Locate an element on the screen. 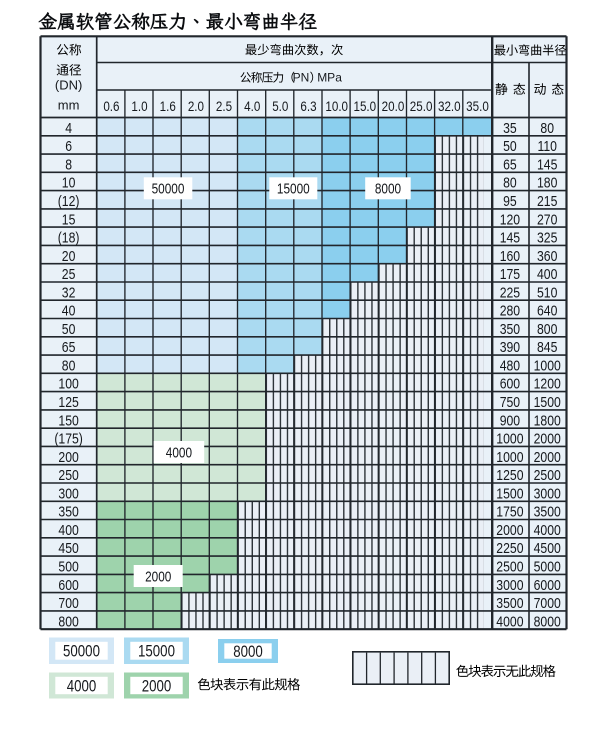 The height and width of the screenshot is (748, 600). svg-text: 215 is located at coordinates (547, 201).